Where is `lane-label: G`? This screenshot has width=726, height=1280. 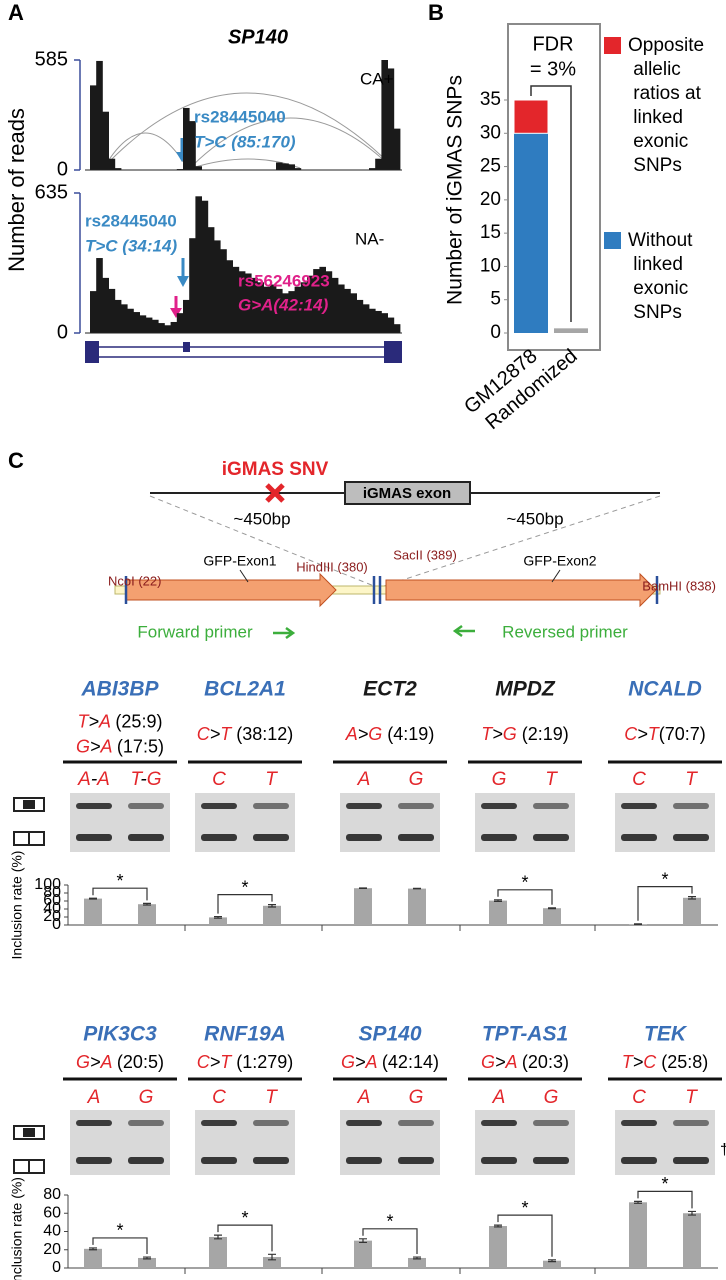
lane-label: G is located at coordinates (499, 779).